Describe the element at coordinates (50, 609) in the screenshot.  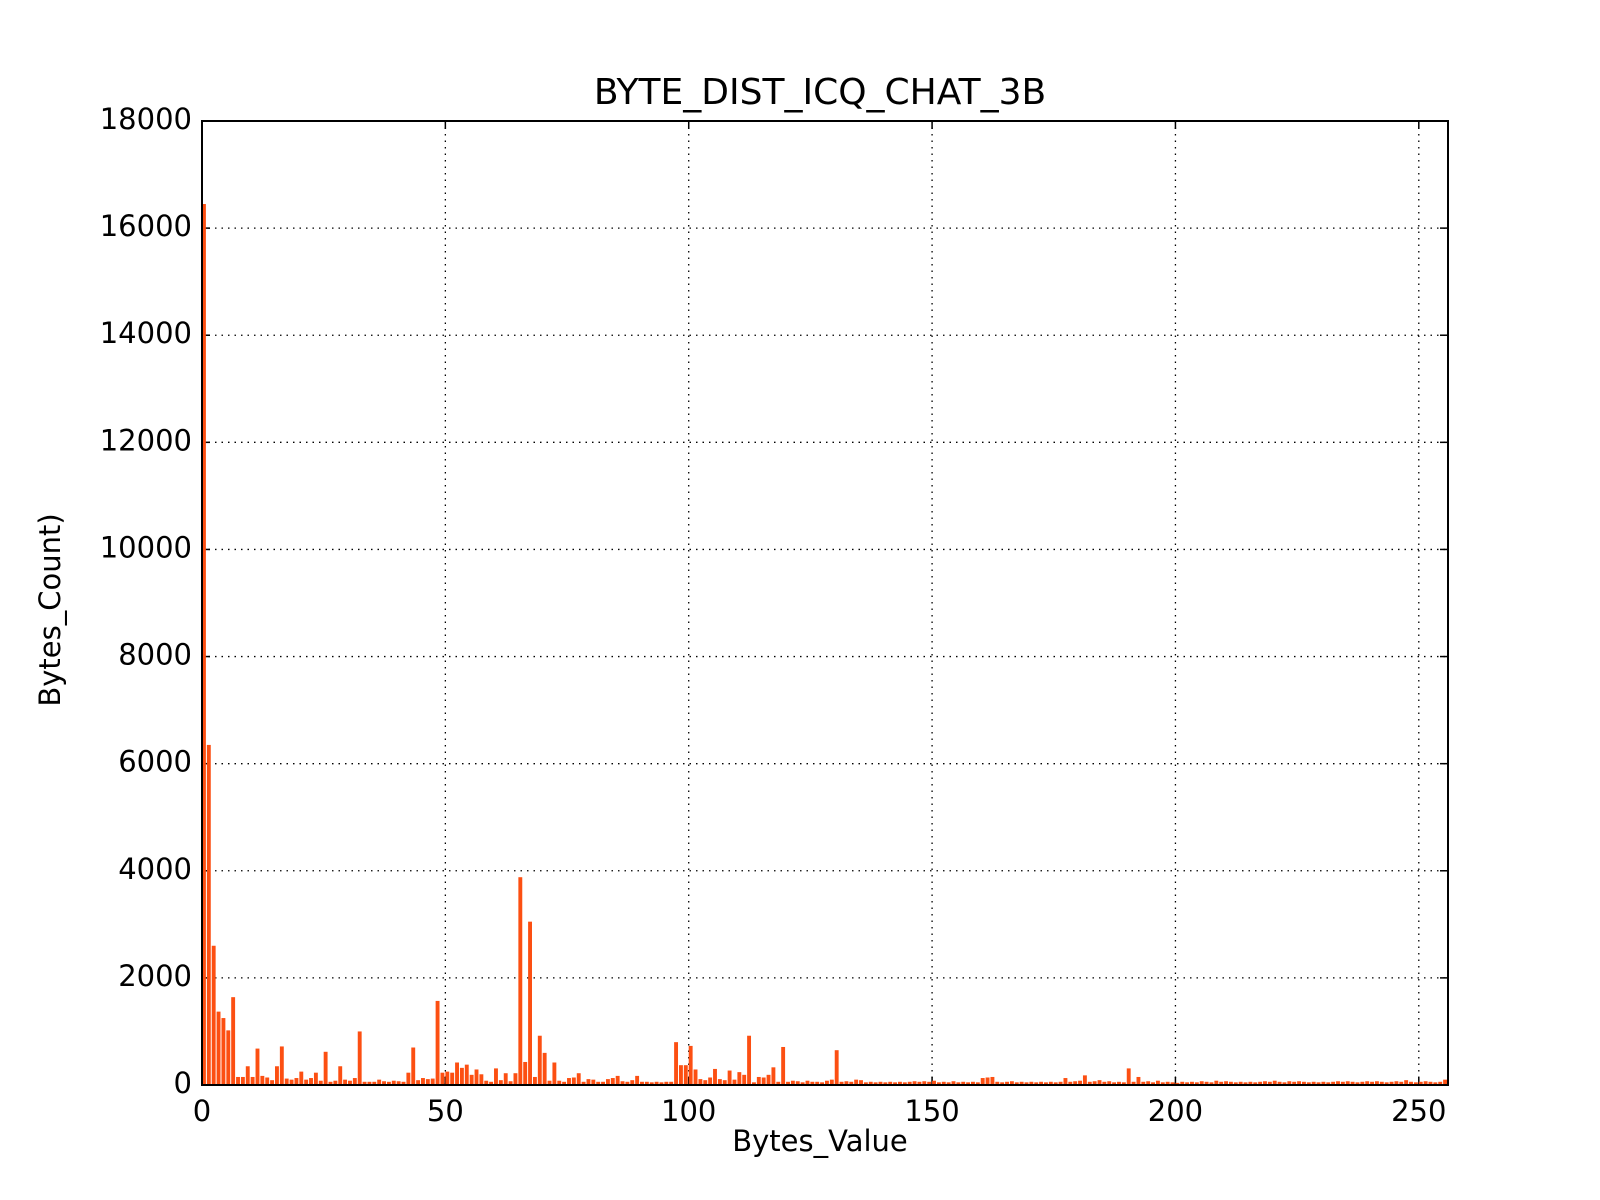
I see `y-axis-label: Bytes_Count)` at that location.